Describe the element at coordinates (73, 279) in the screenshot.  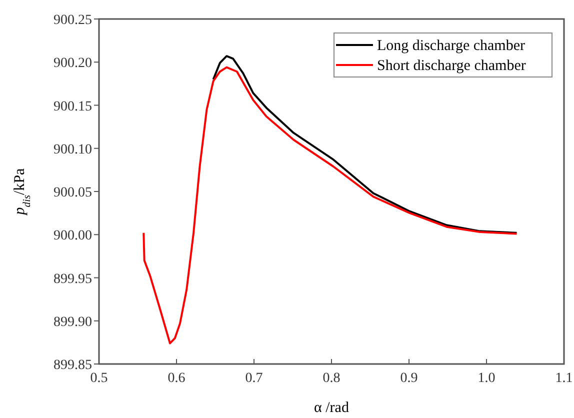
I see `y-tick-label: 899.95` at that location.